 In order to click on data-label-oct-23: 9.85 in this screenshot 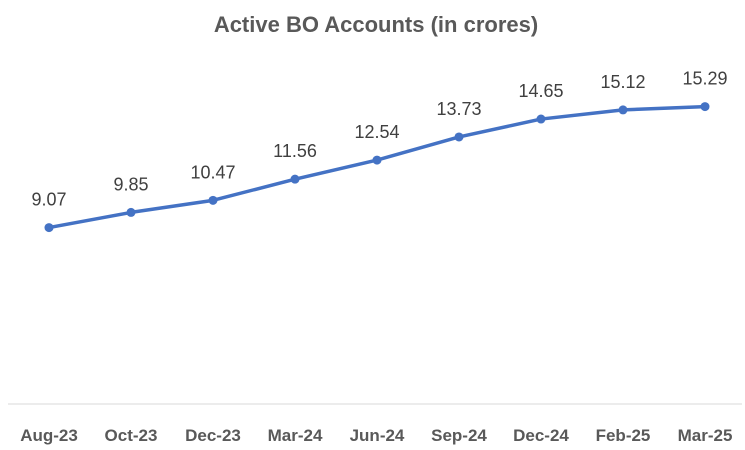, I will do `click(130, 184)`.